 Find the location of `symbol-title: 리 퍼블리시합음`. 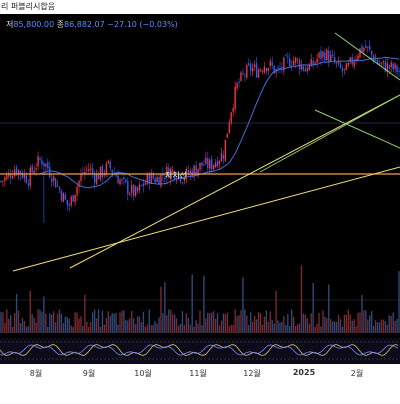

symbol-title: 리 퍼블리시합음 is located at coordinates (28, 6).